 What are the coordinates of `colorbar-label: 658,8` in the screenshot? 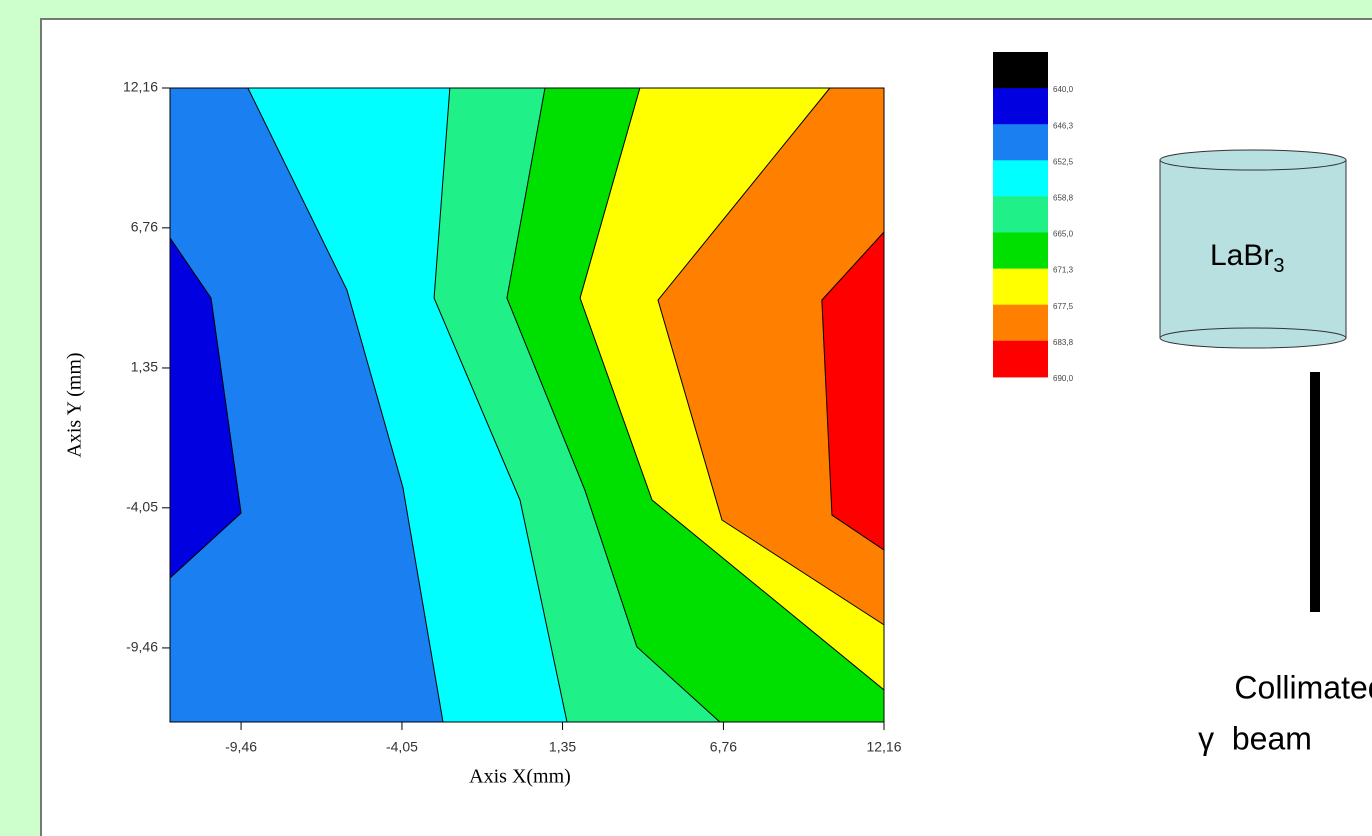 It's located at (1063, 198).